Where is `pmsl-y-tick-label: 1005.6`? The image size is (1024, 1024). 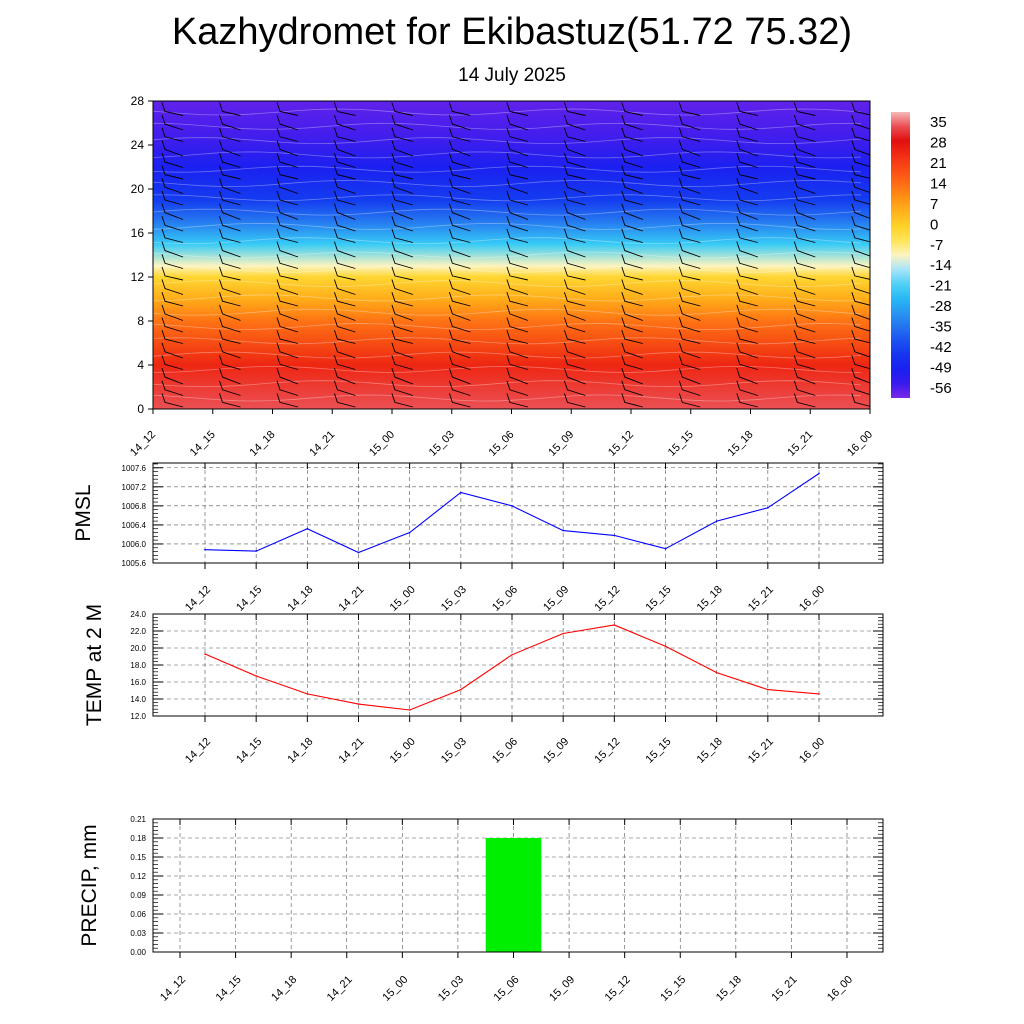 pmsl-y-tick-label: 1005.6 is located at coordinates (134, 563).